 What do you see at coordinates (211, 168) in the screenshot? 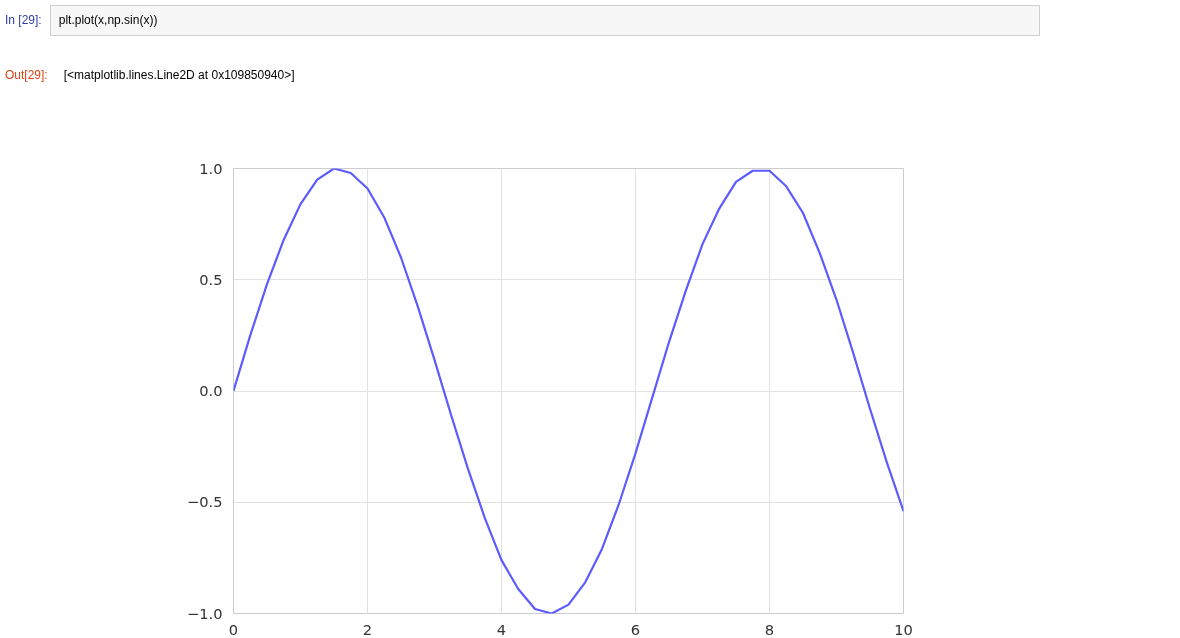
I see `y-tick-label: 1.0` at bounding box center [211, 168].